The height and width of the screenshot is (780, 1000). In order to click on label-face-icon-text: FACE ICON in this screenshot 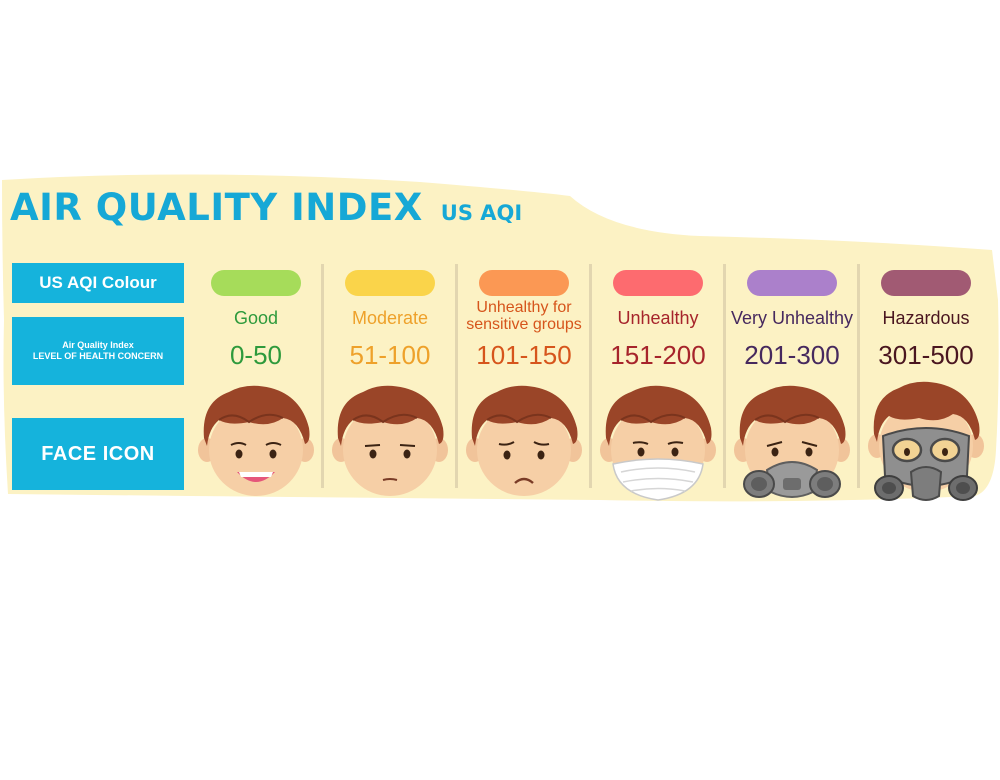, I will do `click(98, 453)`.